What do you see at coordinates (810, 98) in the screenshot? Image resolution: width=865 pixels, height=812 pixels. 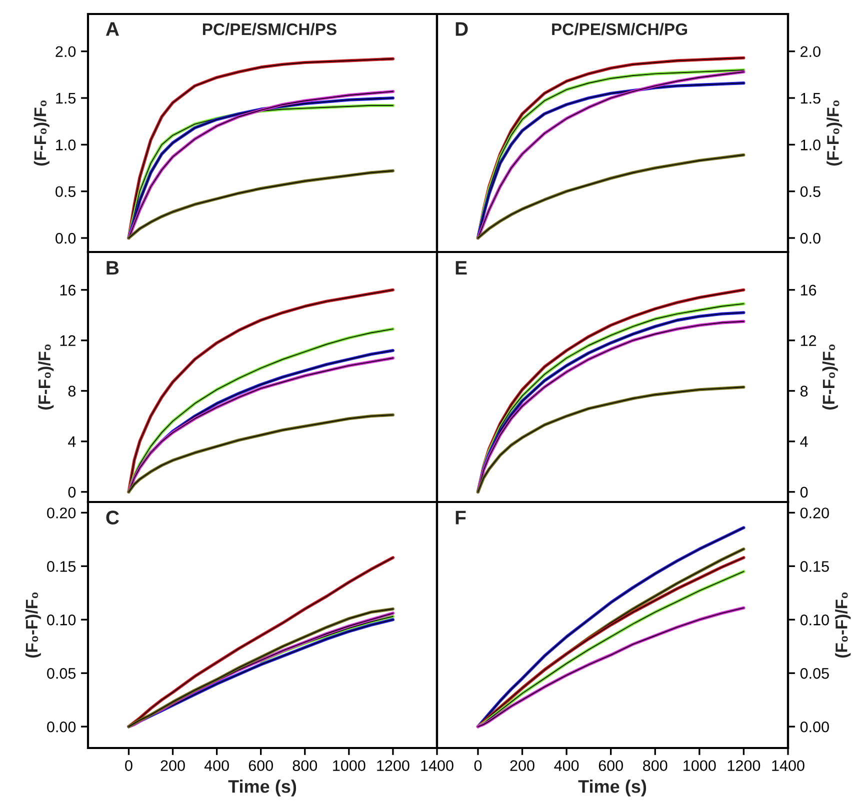 I see `y2-tick-label: 1.5` at bounding box center [810, 98].